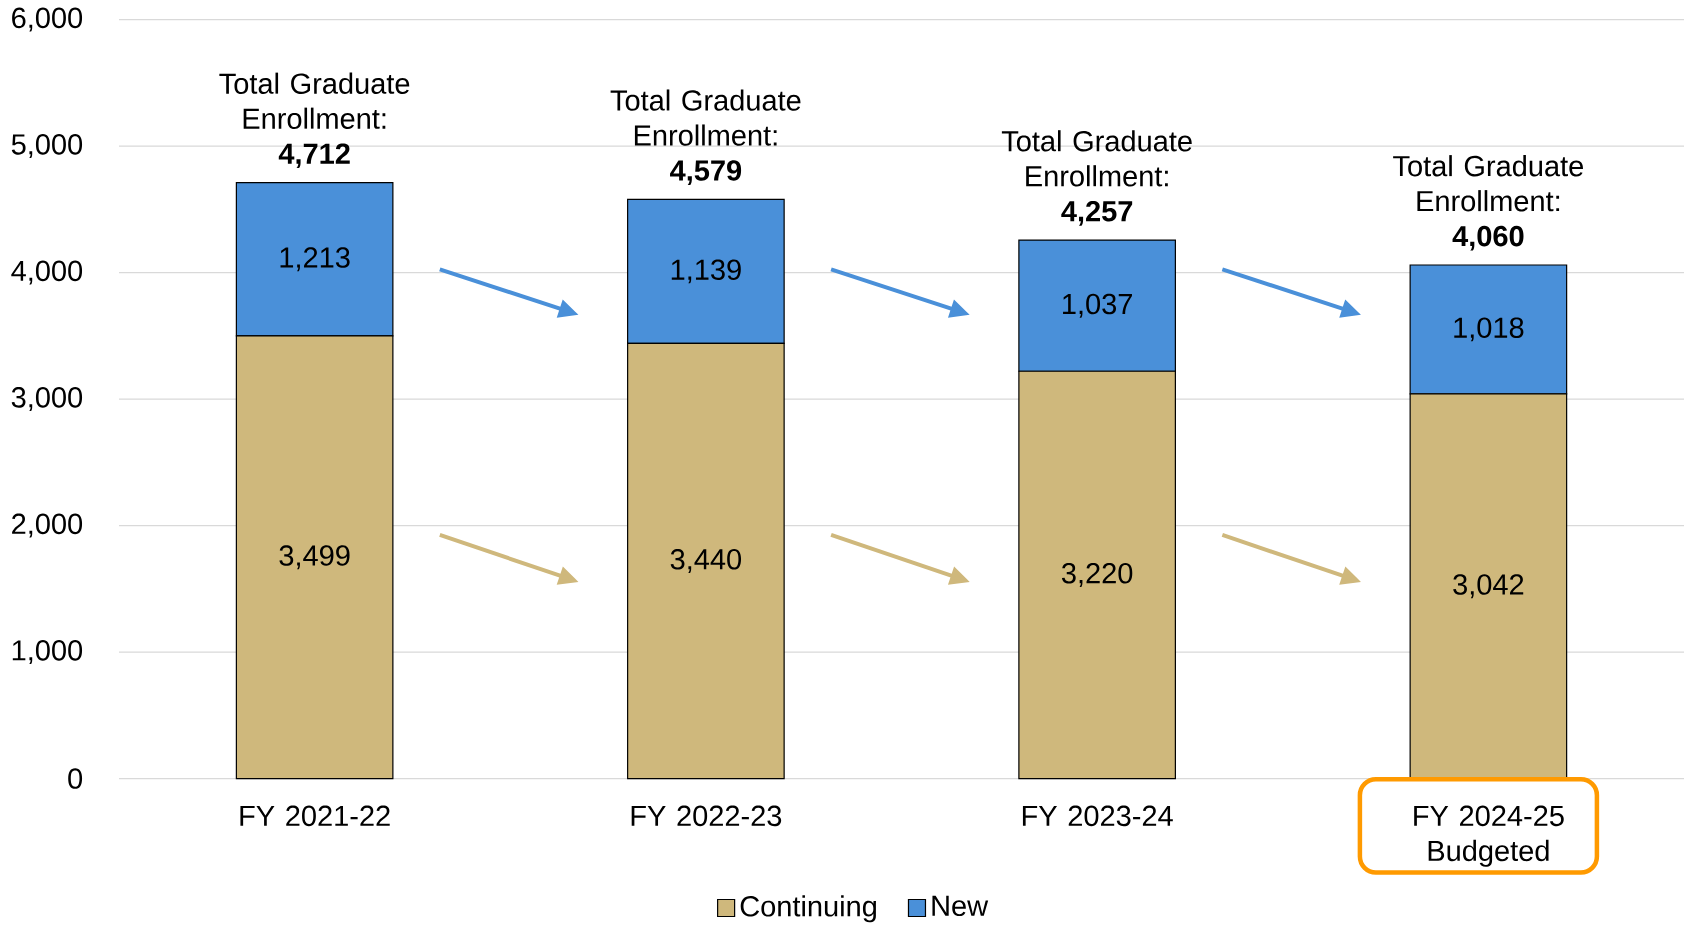  What do you see at coordinates (1488, 203) in the screenshot?
I see `total-label: Total Graduate Enrollment: 4,060` at bounding box center [1488, 203].